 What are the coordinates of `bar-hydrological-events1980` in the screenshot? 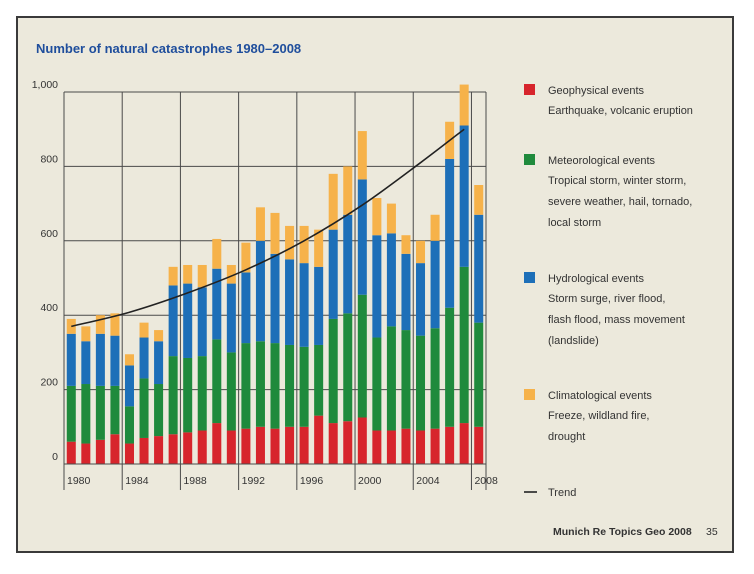 It's located at (71, 359).